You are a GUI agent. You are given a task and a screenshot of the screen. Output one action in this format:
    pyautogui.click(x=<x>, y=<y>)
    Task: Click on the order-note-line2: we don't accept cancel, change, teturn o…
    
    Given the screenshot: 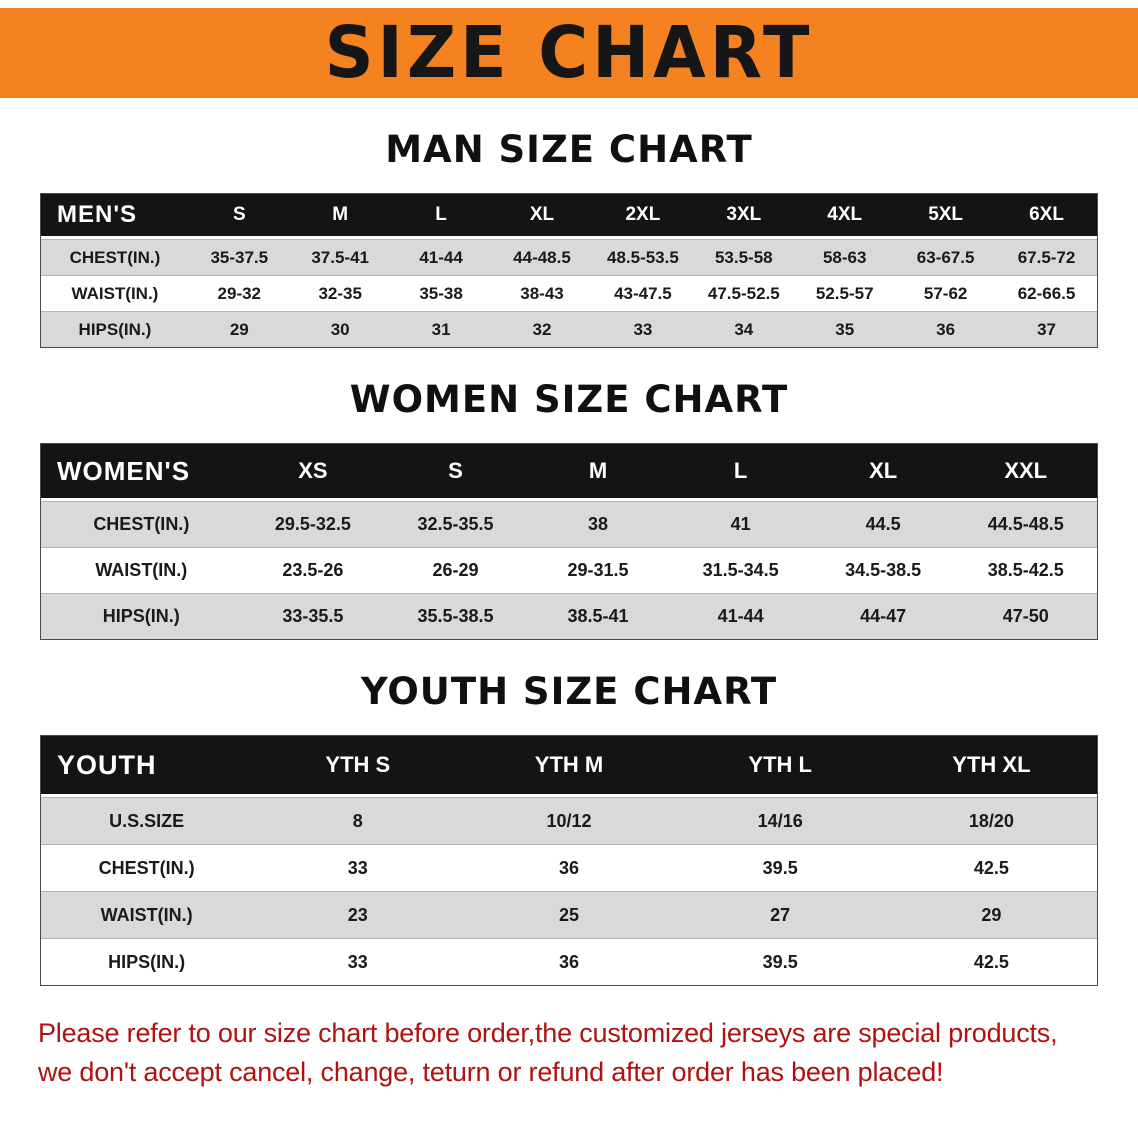 What is the action you would take?
    pyautogui.click(x=491, y=1072)
    